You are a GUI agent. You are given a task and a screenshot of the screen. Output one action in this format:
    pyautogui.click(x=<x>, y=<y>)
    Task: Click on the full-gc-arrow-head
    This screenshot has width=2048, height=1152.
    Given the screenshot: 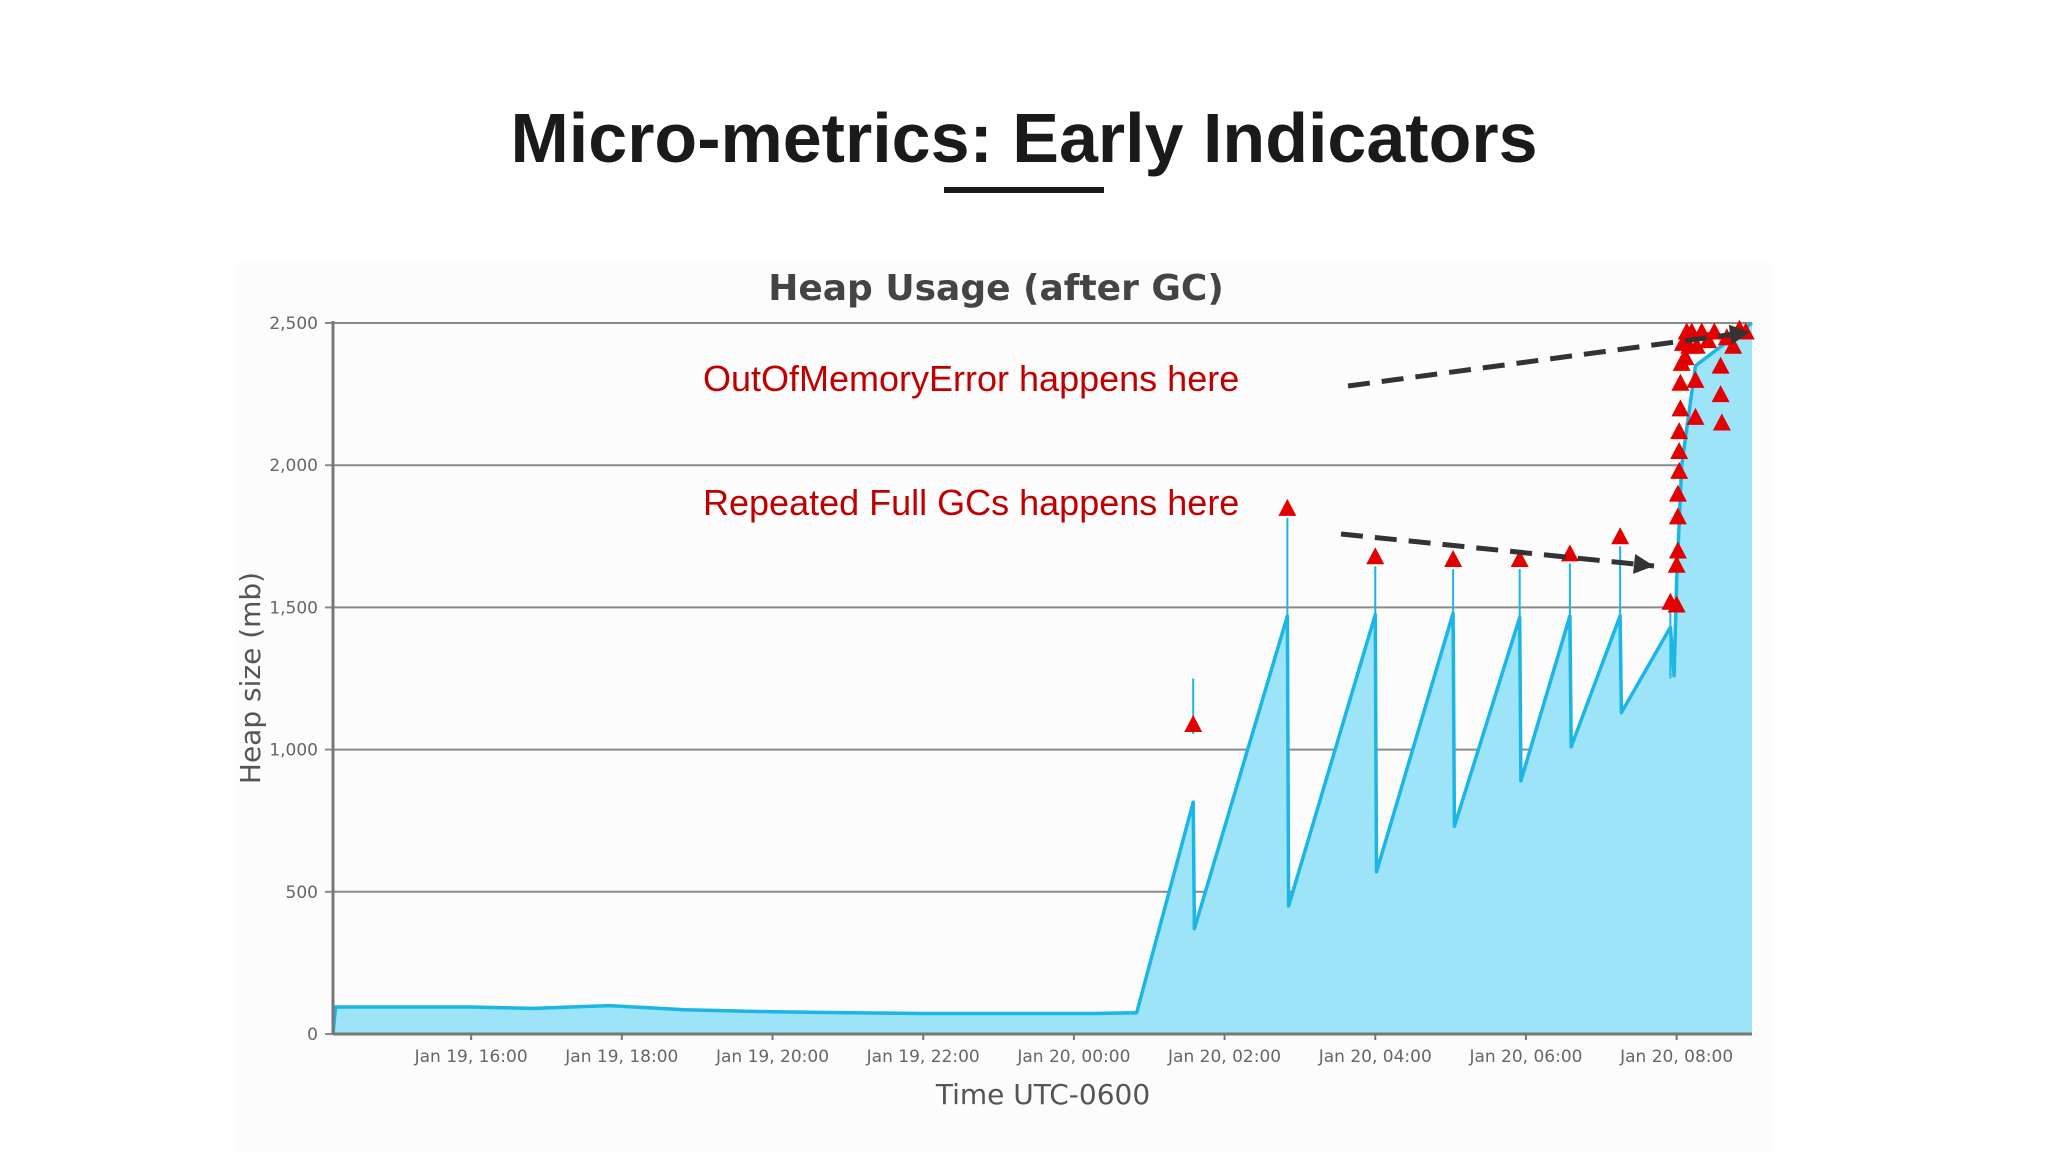 What is the action you would take?
    pyautogui.click(x=1643, y=564)
    